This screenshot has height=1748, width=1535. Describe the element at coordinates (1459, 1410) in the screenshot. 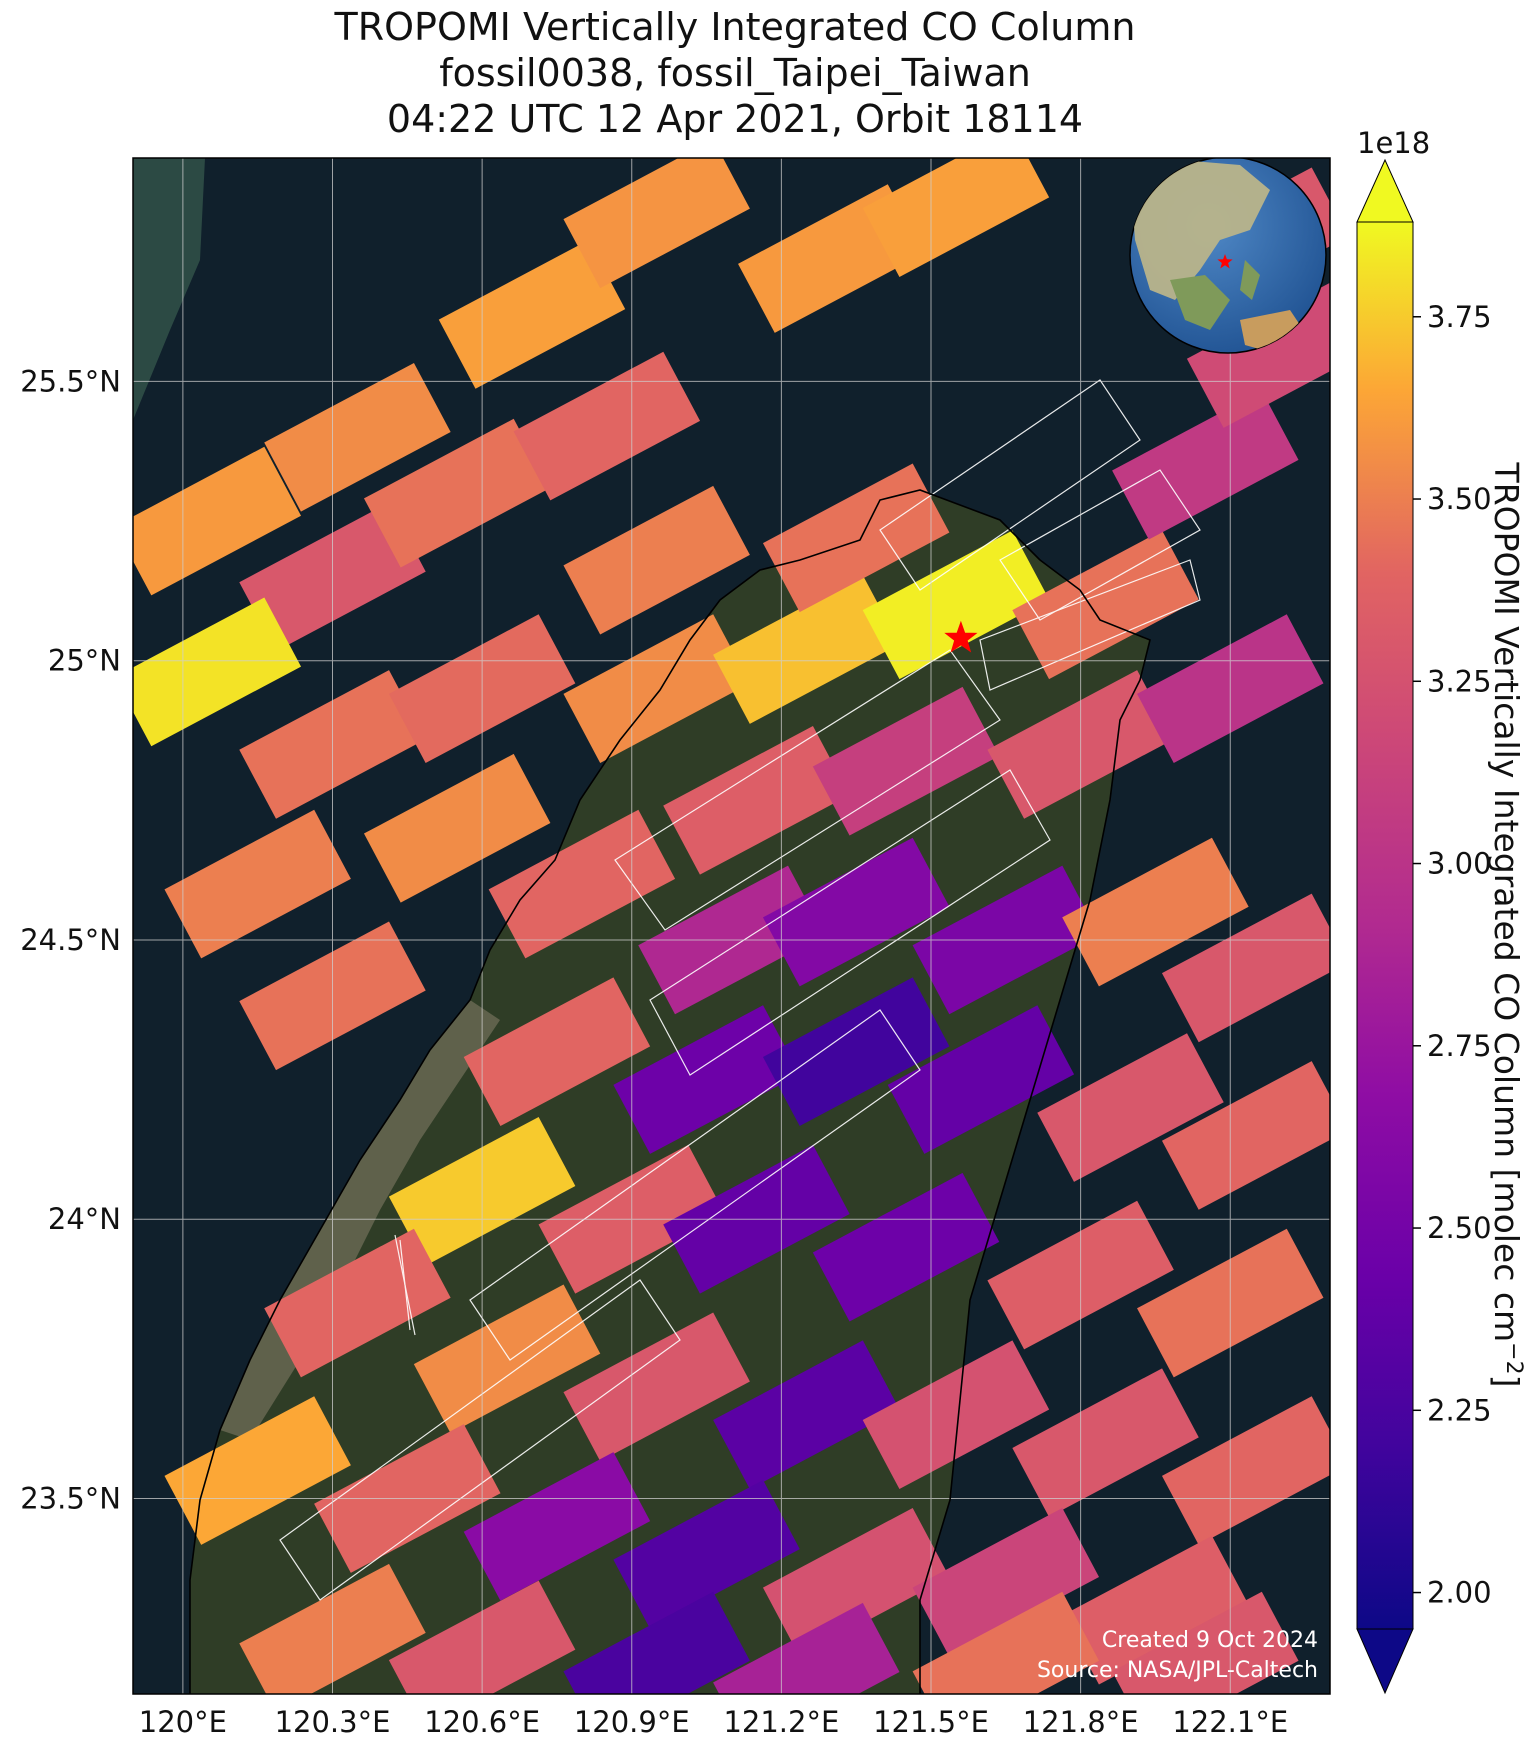

I see `colorbar-tick-label: 2.25` at that location.